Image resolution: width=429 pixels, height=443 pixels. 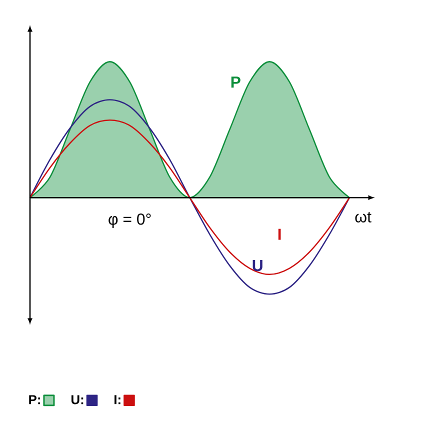 I want to click on annotation: U, so click(x=257, y=266).